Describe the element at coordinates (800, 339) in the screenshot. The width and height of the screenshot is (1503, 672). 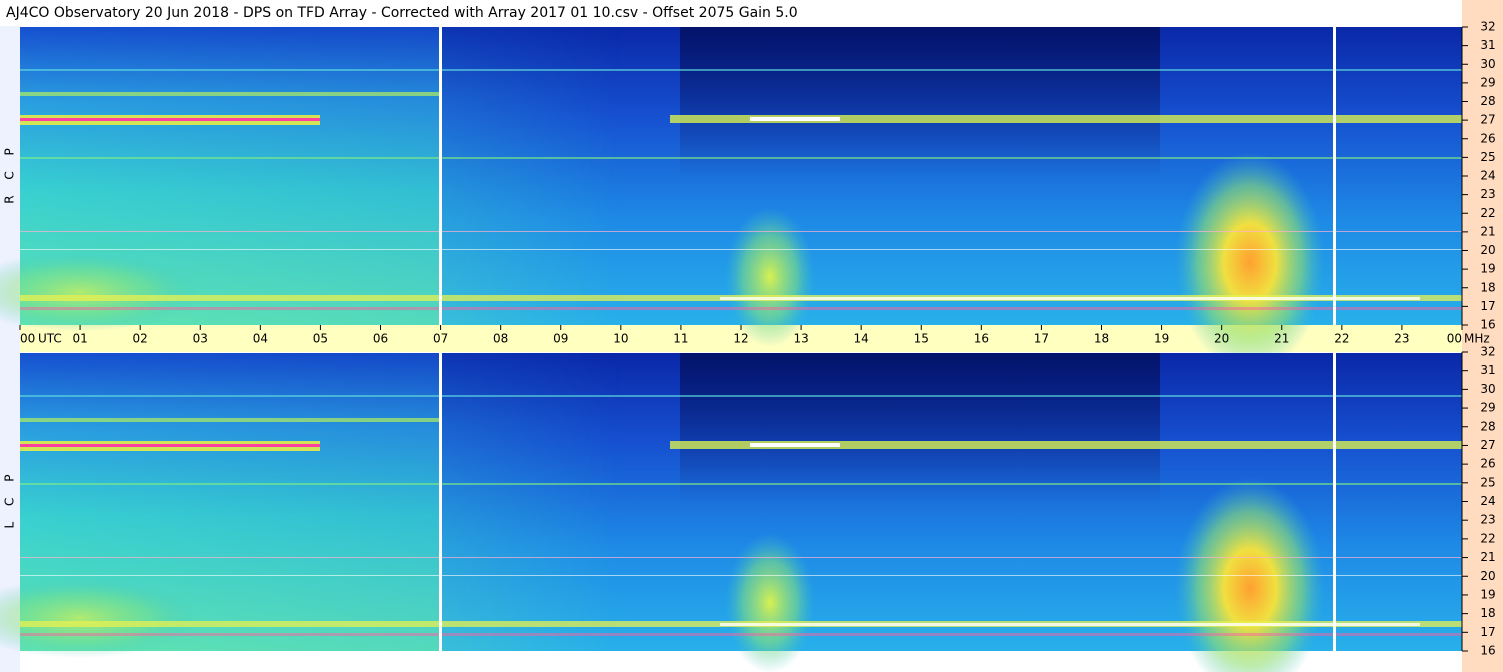
I see `x-tick-label: 13` at that location.